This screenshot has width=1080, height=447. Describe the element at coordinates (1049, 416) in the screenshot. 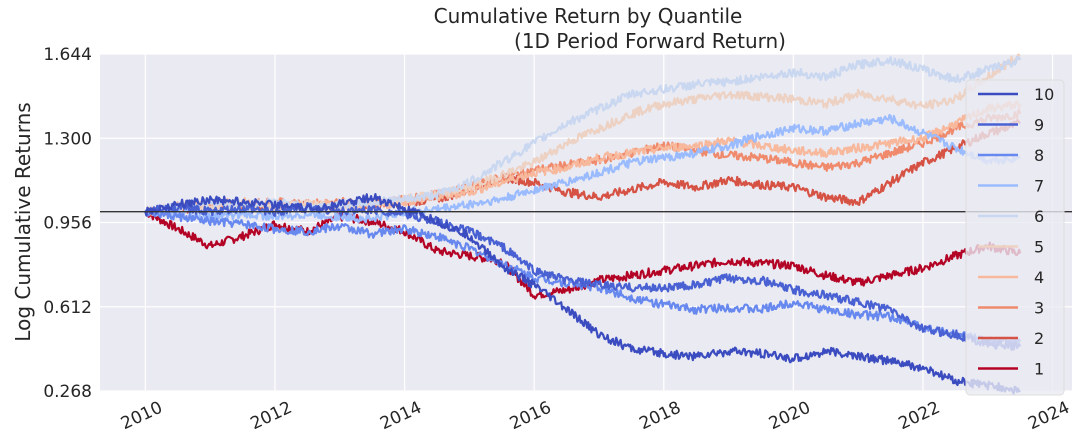

I see `x-tick-label: 2024` at that location.